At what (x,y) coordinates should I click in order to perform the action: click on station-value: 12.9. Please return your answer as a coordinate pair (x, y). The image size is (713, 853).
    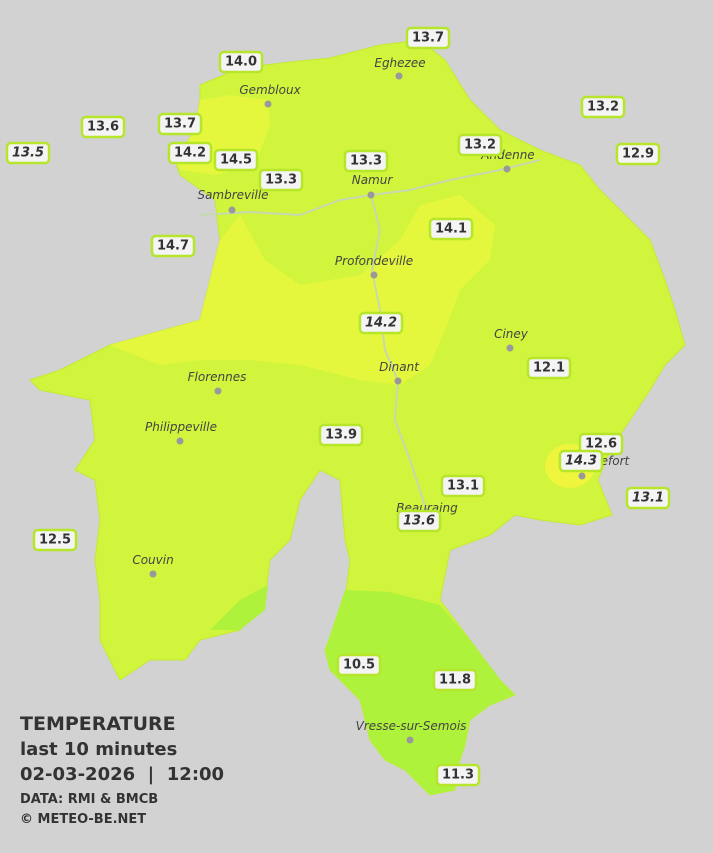
    Looking at the image, I should click on (638, 154).